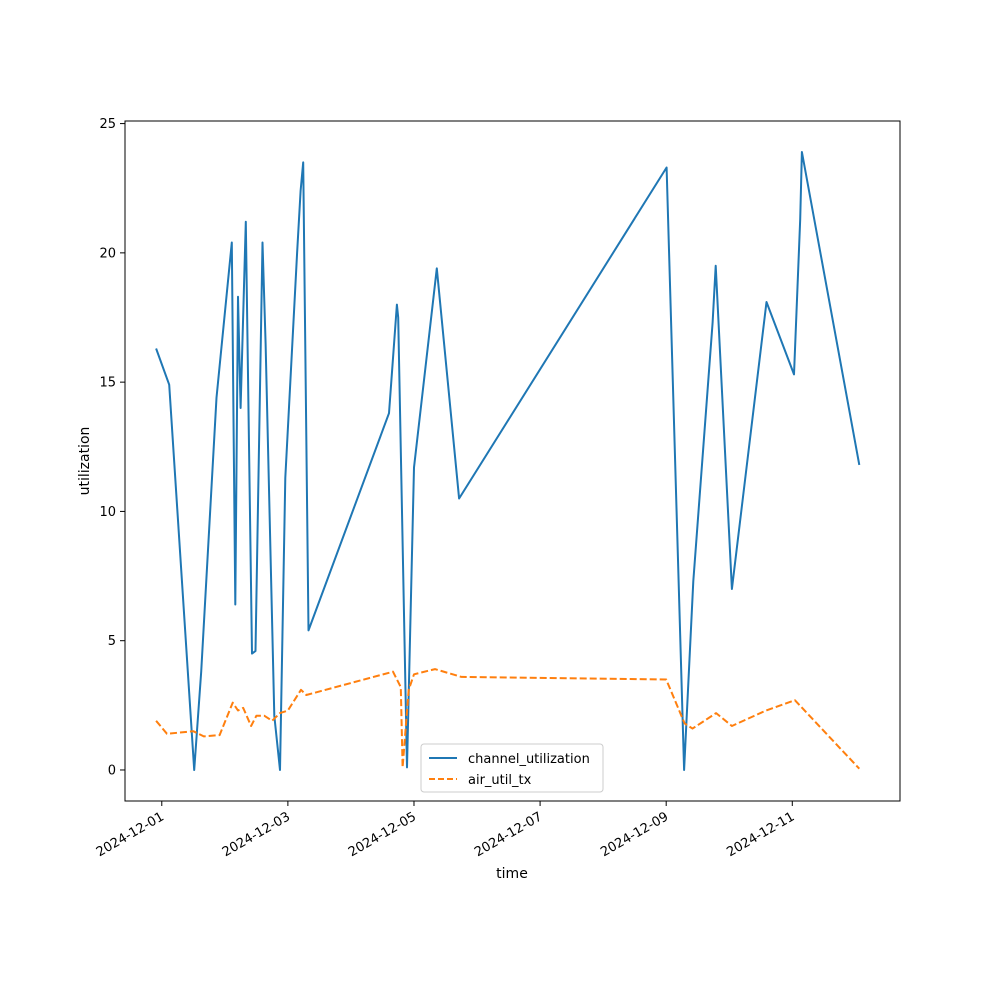 The width and height of the screenshot is (1000, 1000). Describe the element at coordinates (112, 447) in the screenshot. I see `y-axis: 0 5 10 15 20 25` at that location.